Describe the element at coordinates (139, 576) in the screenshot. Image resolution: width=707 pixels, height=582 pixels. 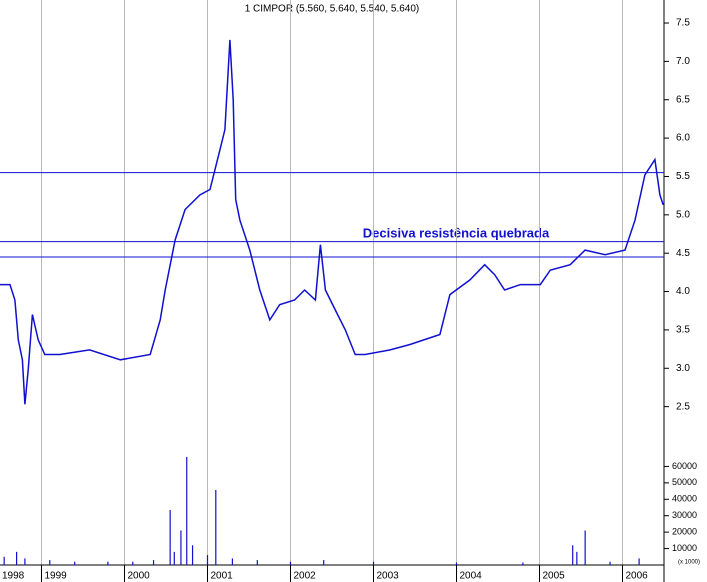
I see `x-tick-label: 2000` at that location.